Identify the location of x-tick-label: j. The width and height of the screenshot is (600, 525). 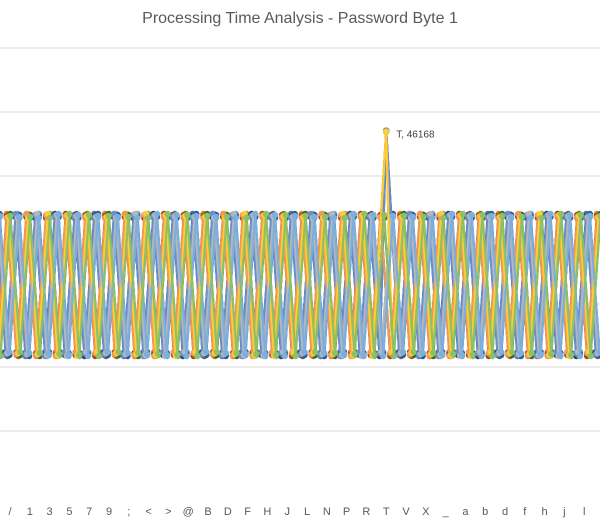
(563, 512).